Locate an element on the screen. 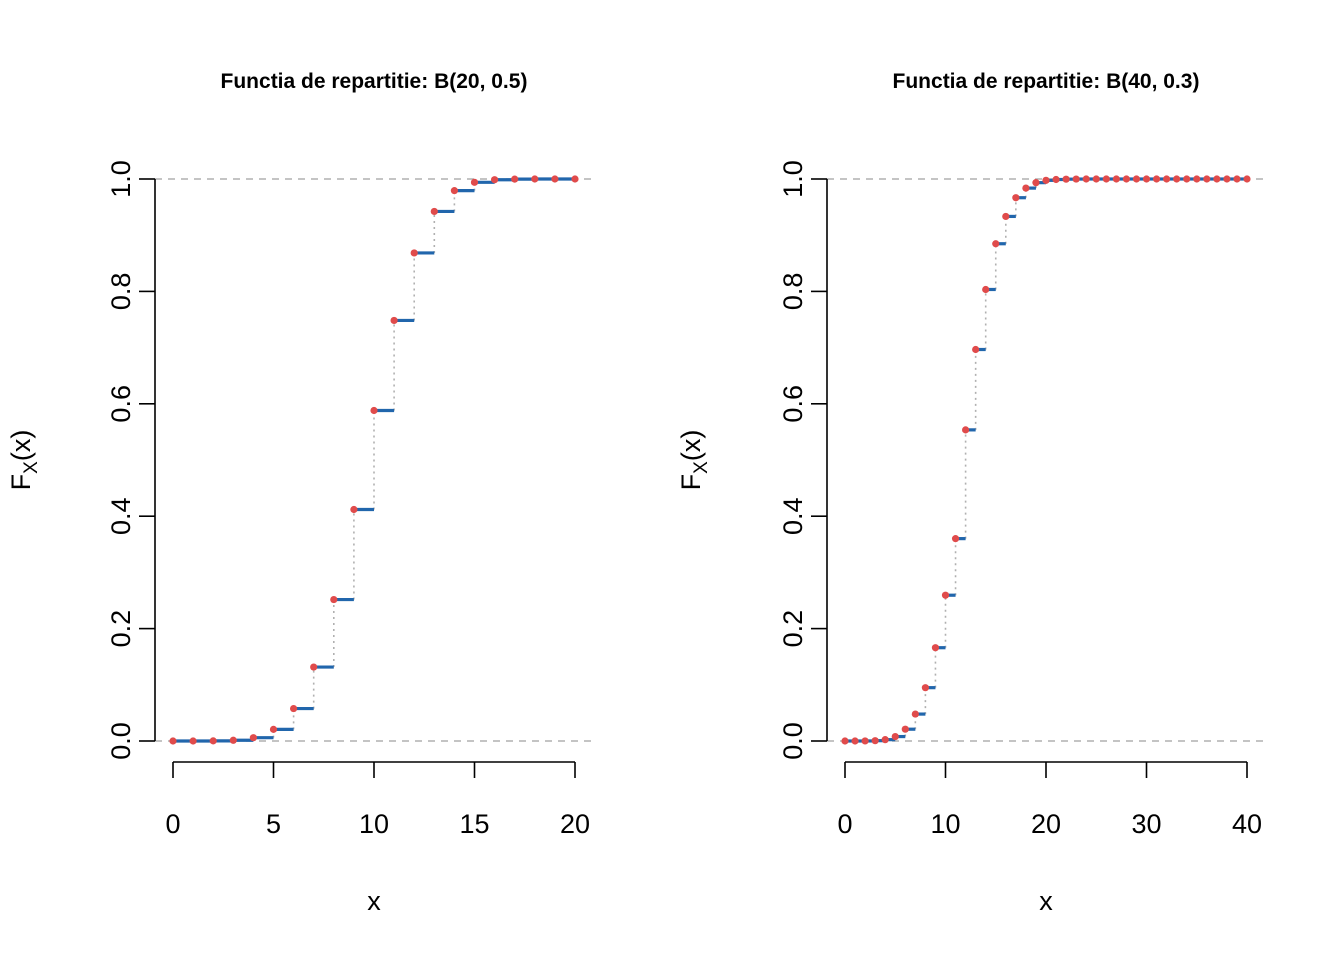 Image resolution: width=1344 pixels, height=960 pixels. x-tick-label: 40 is located at coordinates (1247, 824).